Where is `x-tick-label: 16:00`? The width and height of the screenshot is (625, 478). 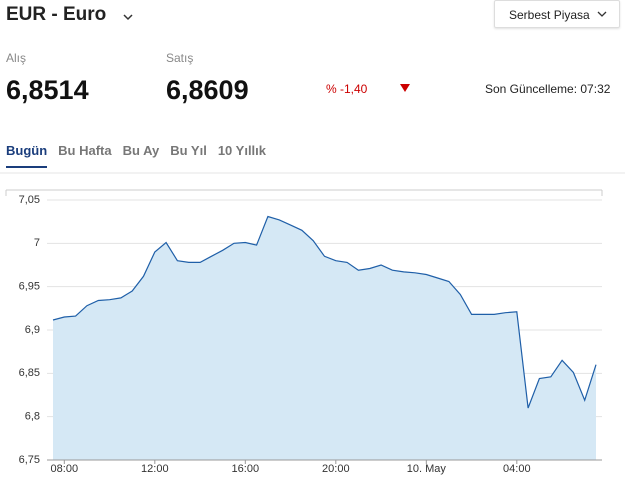 x-tick-label: 16:00 is located at coordinates (246, 469).